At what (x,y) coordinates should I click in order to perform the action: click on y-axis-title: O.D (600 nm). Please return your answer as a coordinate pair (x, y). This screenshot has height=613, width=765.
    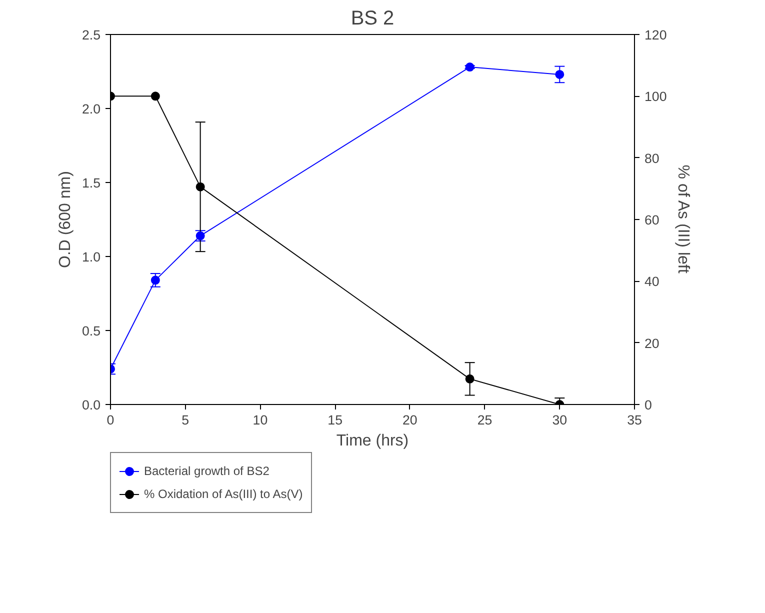
    Looking at the image, I should click on (65, 219).